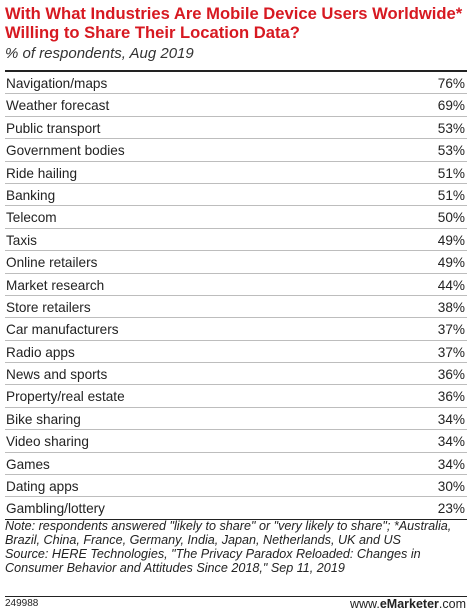 The image size is (470, 613). Describe the element at coordinates (48, 307) in the screenshot. I see `category-label: Store retailers` at that location.